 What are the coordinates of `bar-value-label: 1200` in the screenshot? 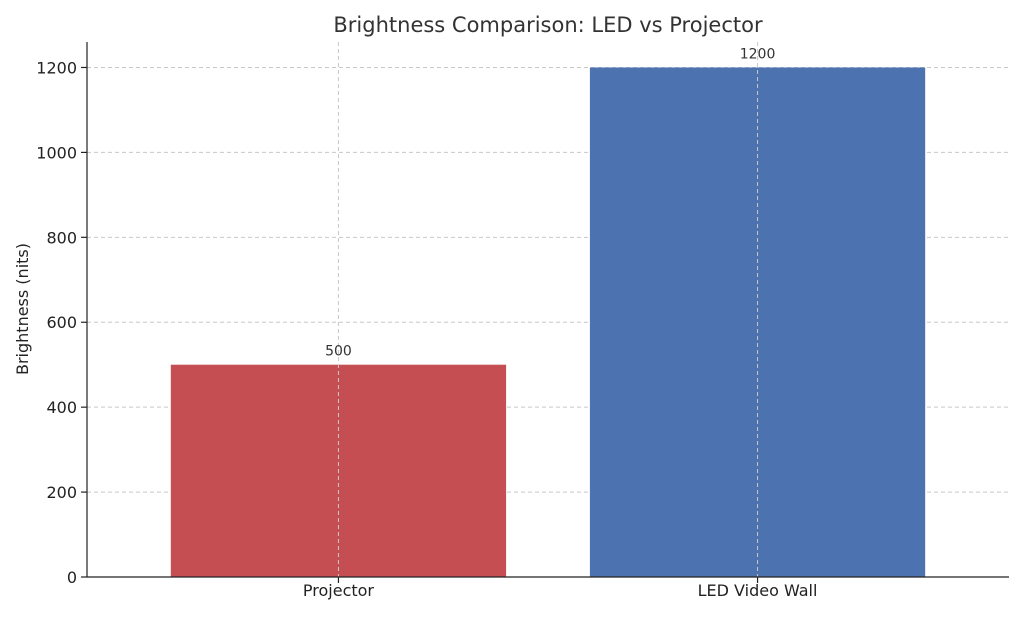 It's located at (758, 54).